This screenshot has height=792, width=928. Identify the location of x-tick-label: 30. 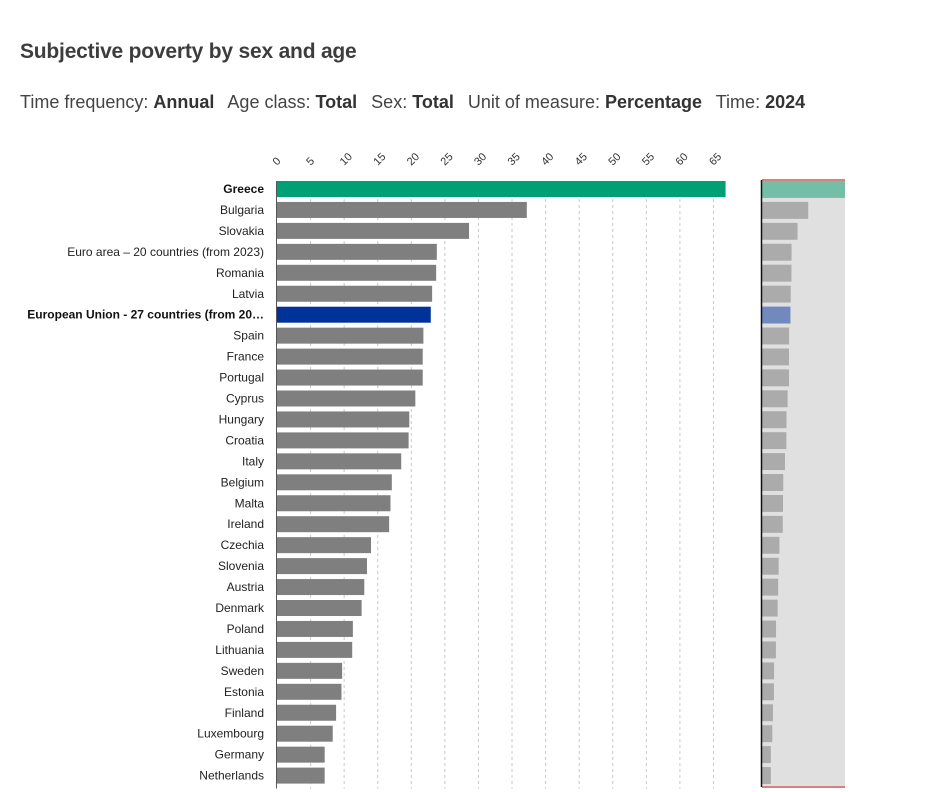
(480, 159).